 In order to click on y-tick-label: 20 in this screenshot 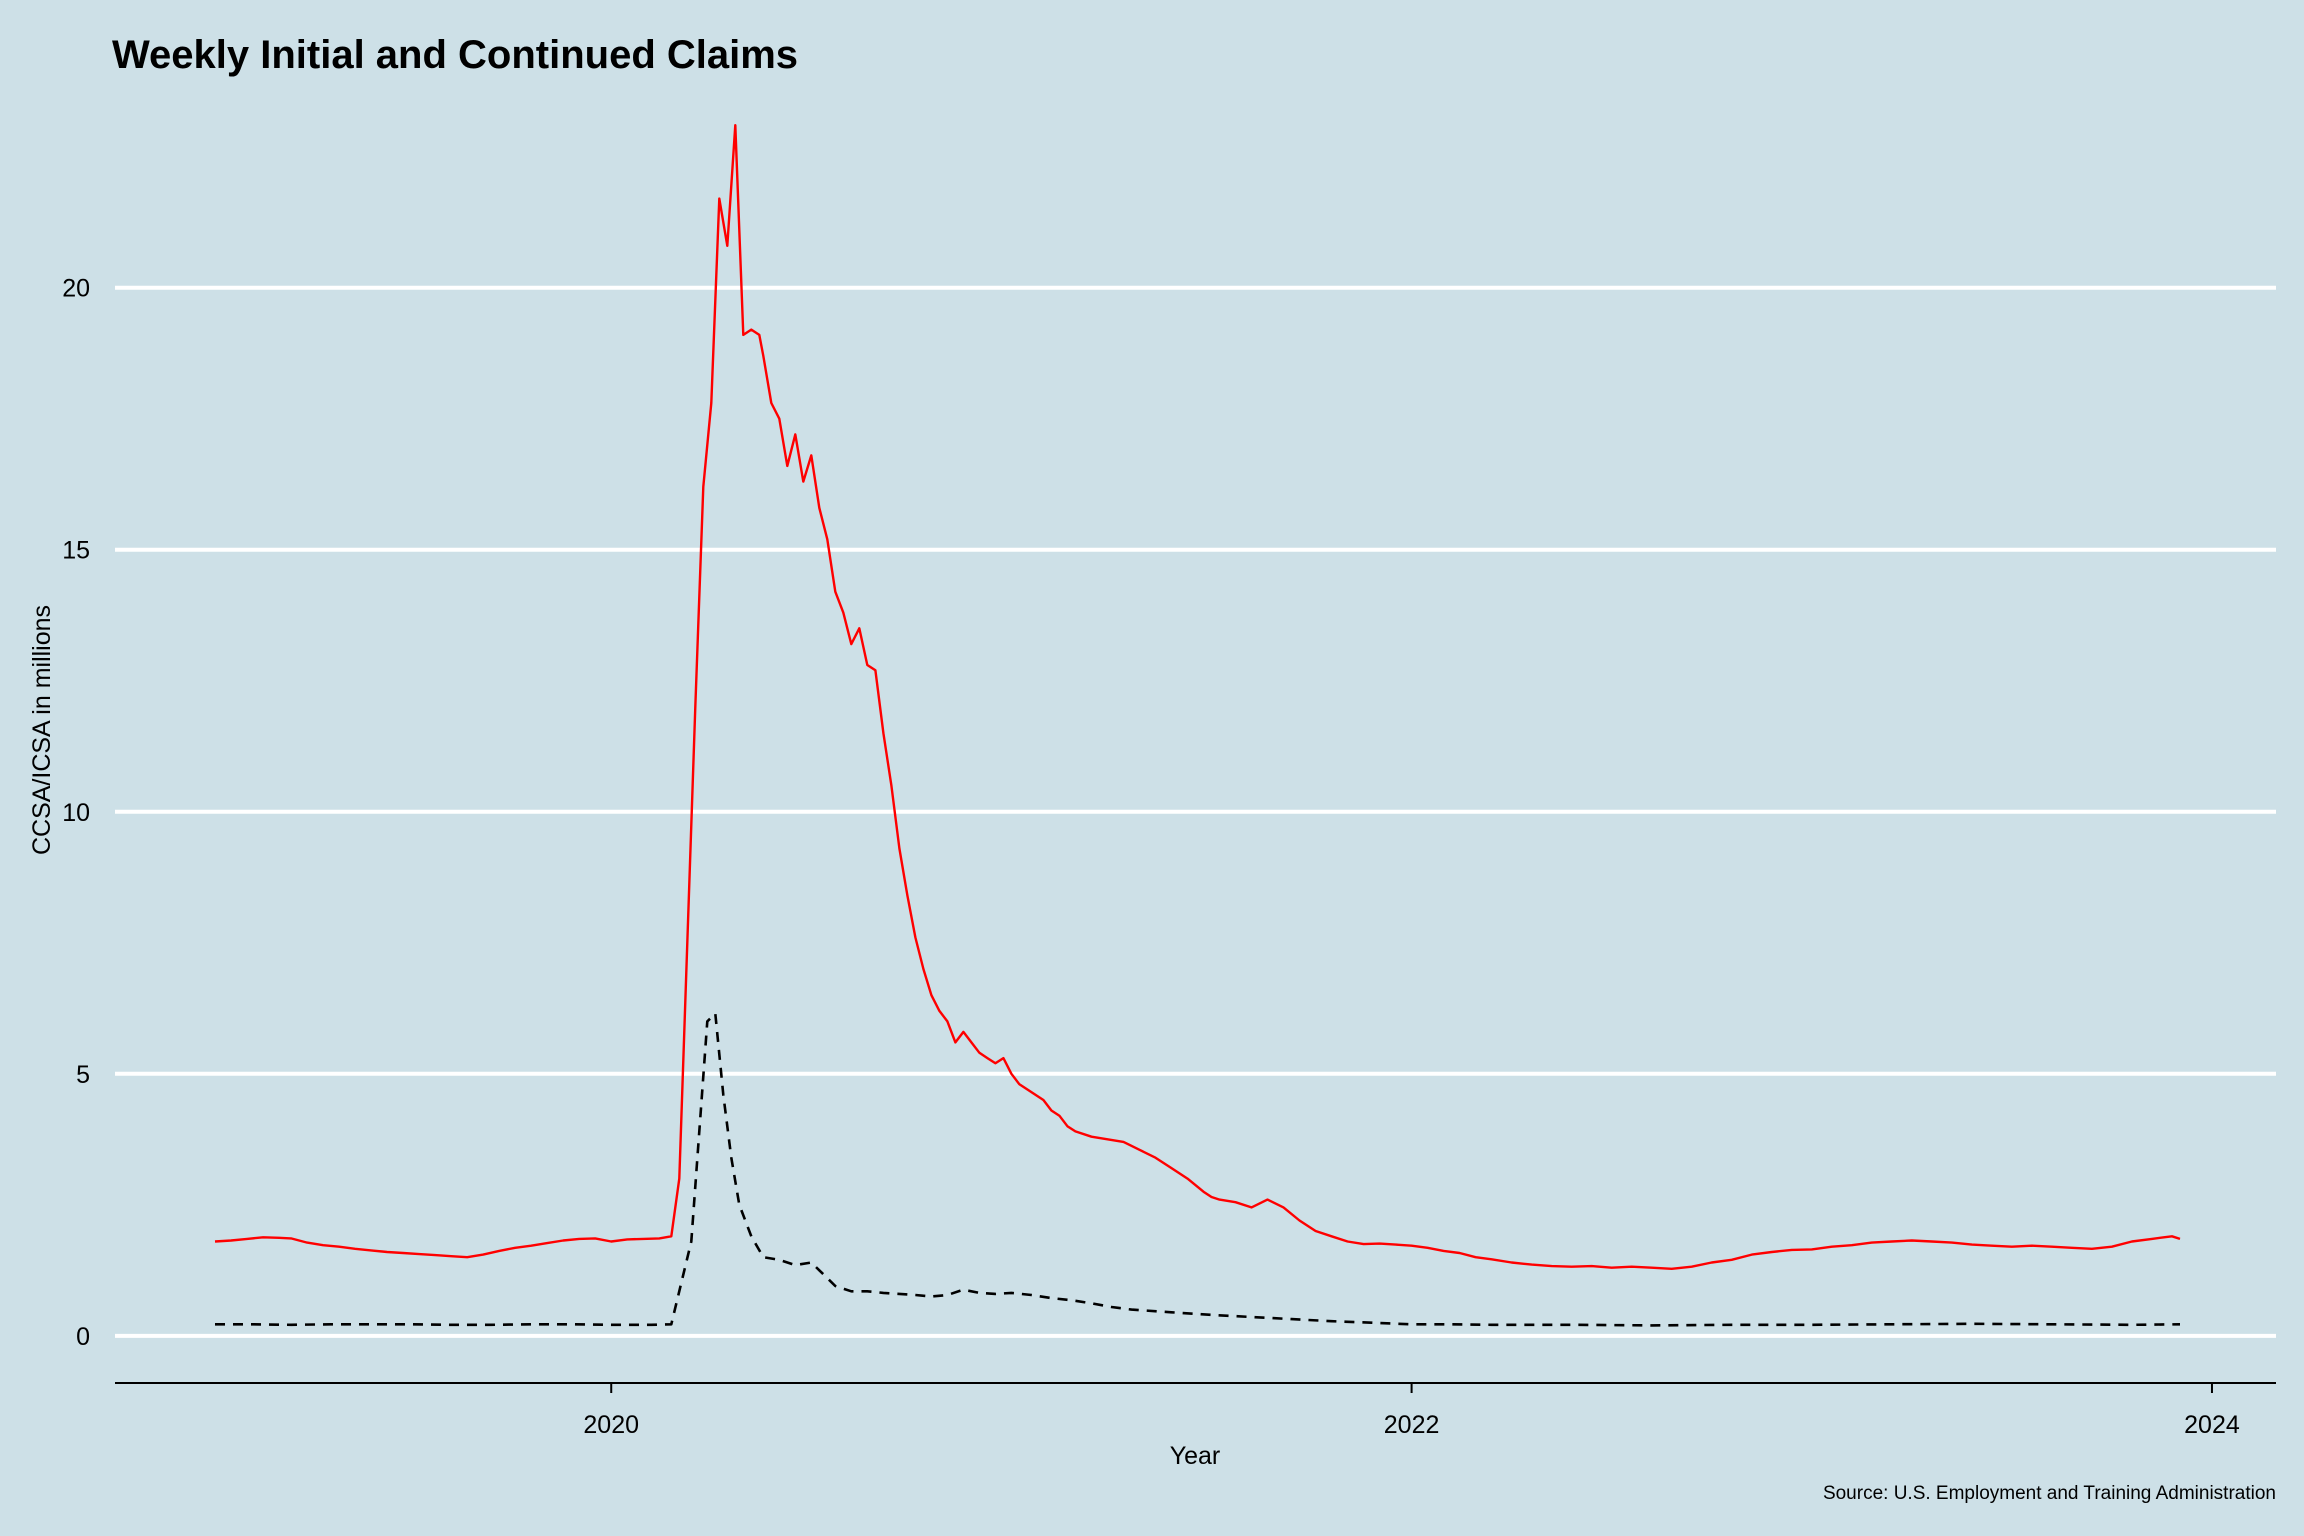, I will do `click(76, 289)`.